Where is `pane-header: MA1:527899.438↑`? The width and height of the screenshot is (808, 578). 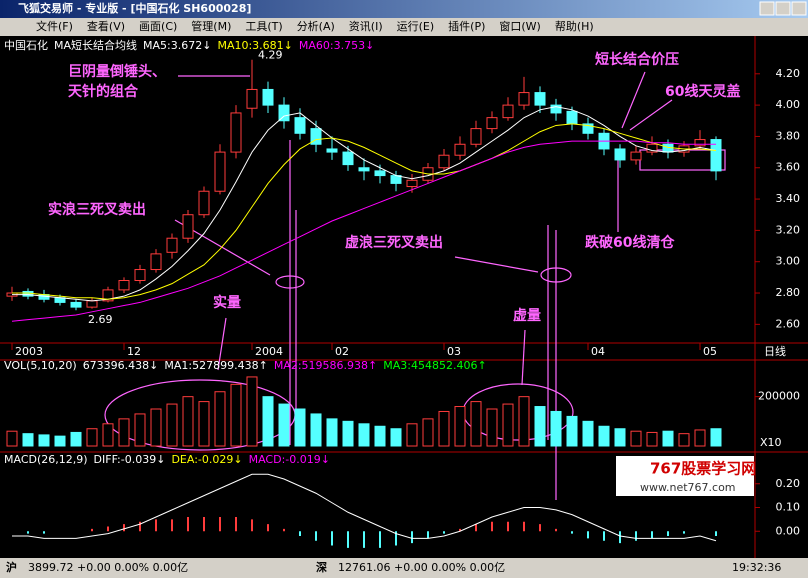
pane-header: MA1:527899.438↑ is located at coordinates (215, 365).